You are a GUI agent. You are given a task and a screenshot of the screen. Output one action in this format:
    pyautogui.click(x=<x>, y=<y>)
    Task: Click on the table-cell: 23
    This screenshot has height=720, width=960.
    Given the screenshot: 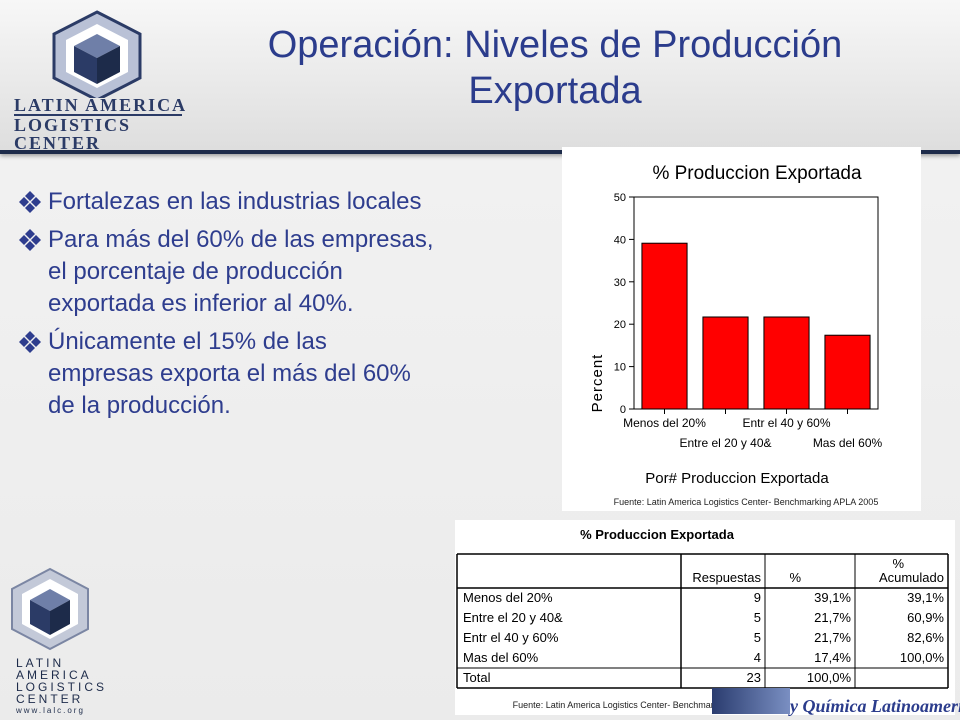 What is the action you would take?
    pyautogui.click(x=754, y=677)
    